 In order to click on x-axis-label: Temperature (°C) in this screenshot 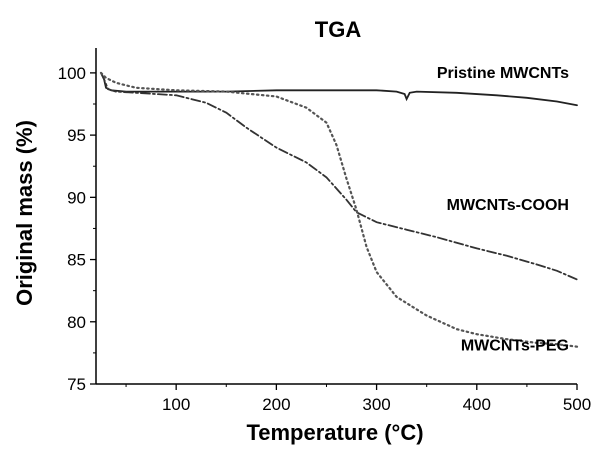, I will do `click(334, 432)`.